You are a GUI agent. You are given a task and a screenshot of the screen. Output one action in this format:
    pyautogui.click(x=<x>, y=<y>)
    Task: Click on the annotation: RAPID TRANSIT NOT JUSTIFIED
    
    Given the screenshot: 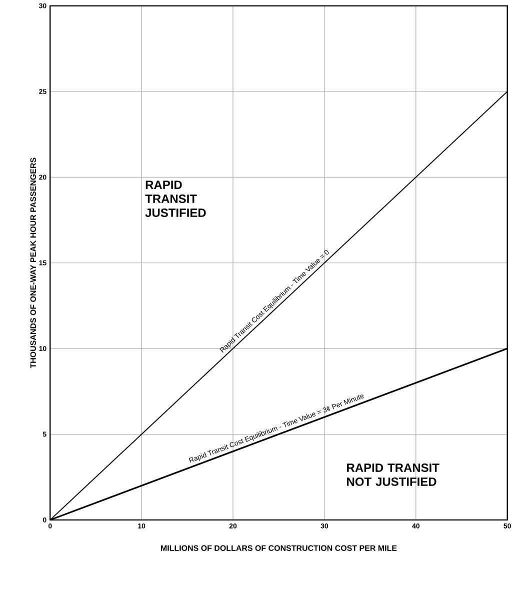 What is the action you would take?
    pyautogui.click(x=393, y=474)
    